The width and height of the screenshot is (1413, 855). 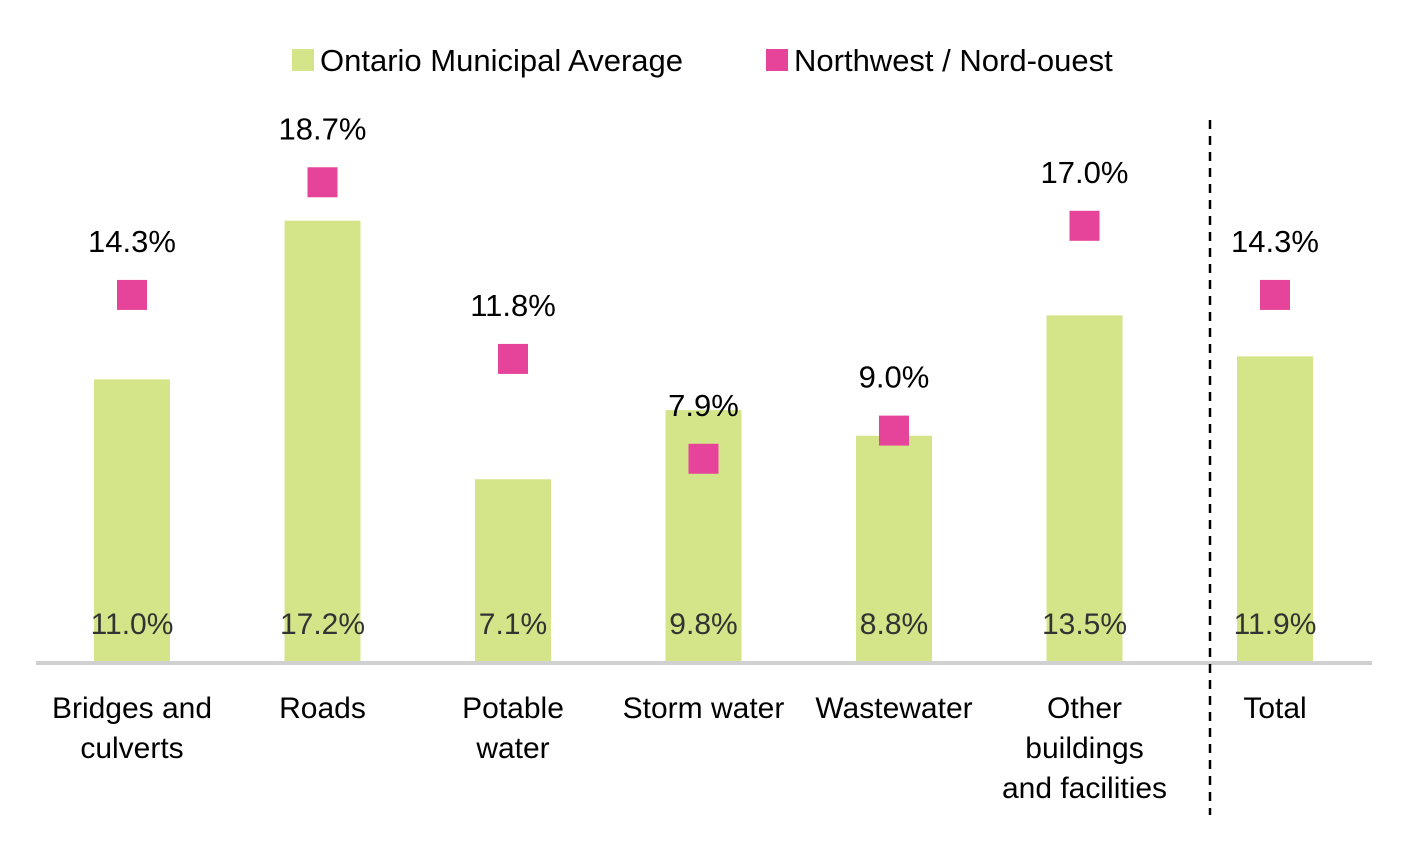 I want to click on marker-value-label: 11.8%, so click(x=513, y=305).